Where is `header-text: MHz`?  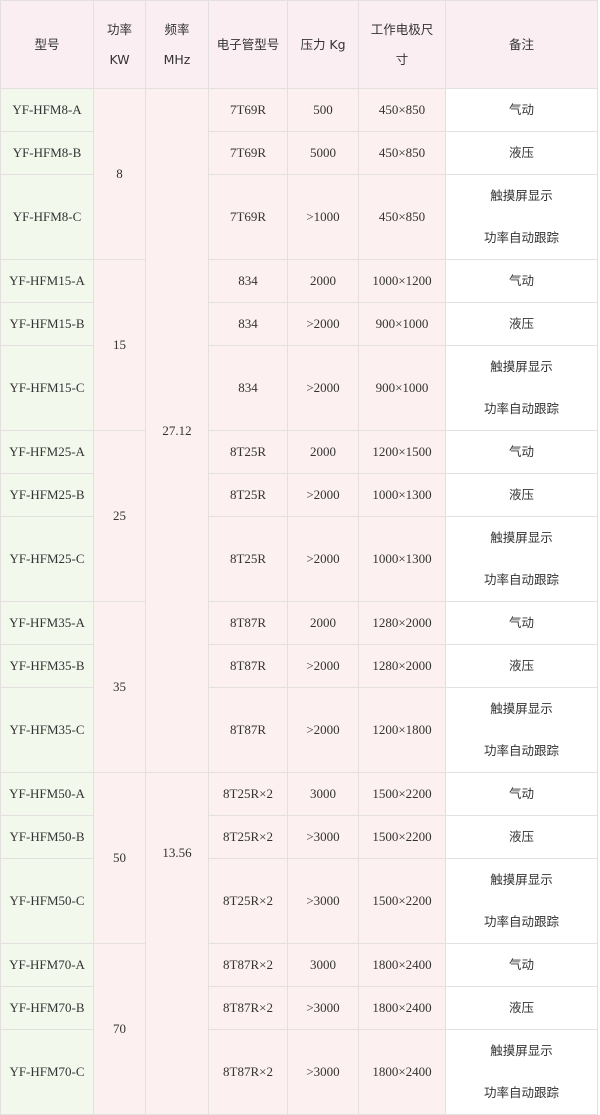
header-text: MHz is located at coordinates (177, 59).